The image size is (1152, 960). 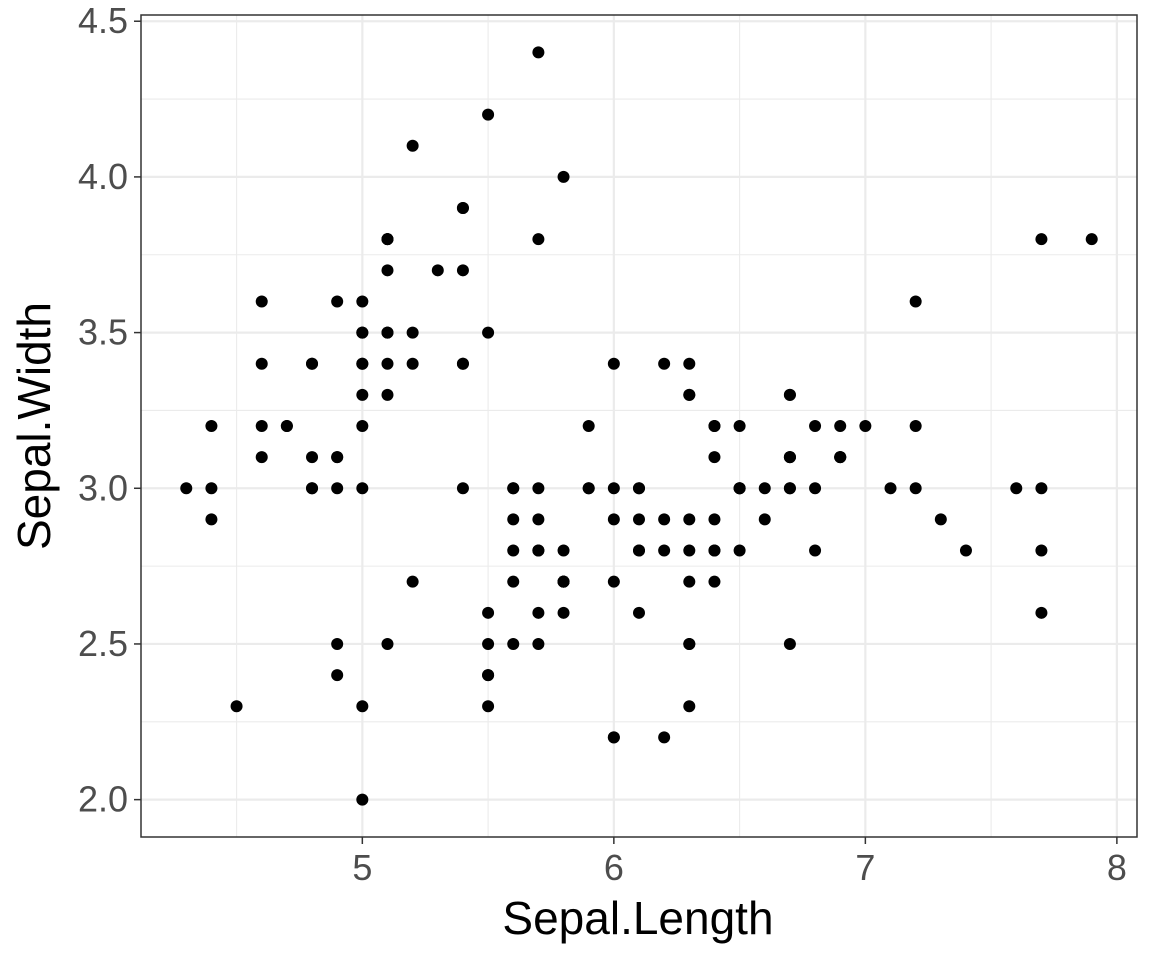 I want to click on y-tick-label: 3.0, so click(x=103, y=487).